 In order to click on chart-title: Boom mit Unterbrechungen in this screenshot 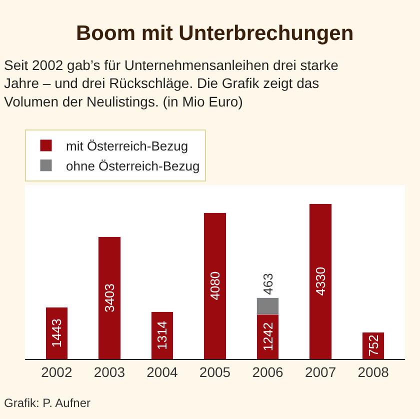, I will do `click(215, 33)`.